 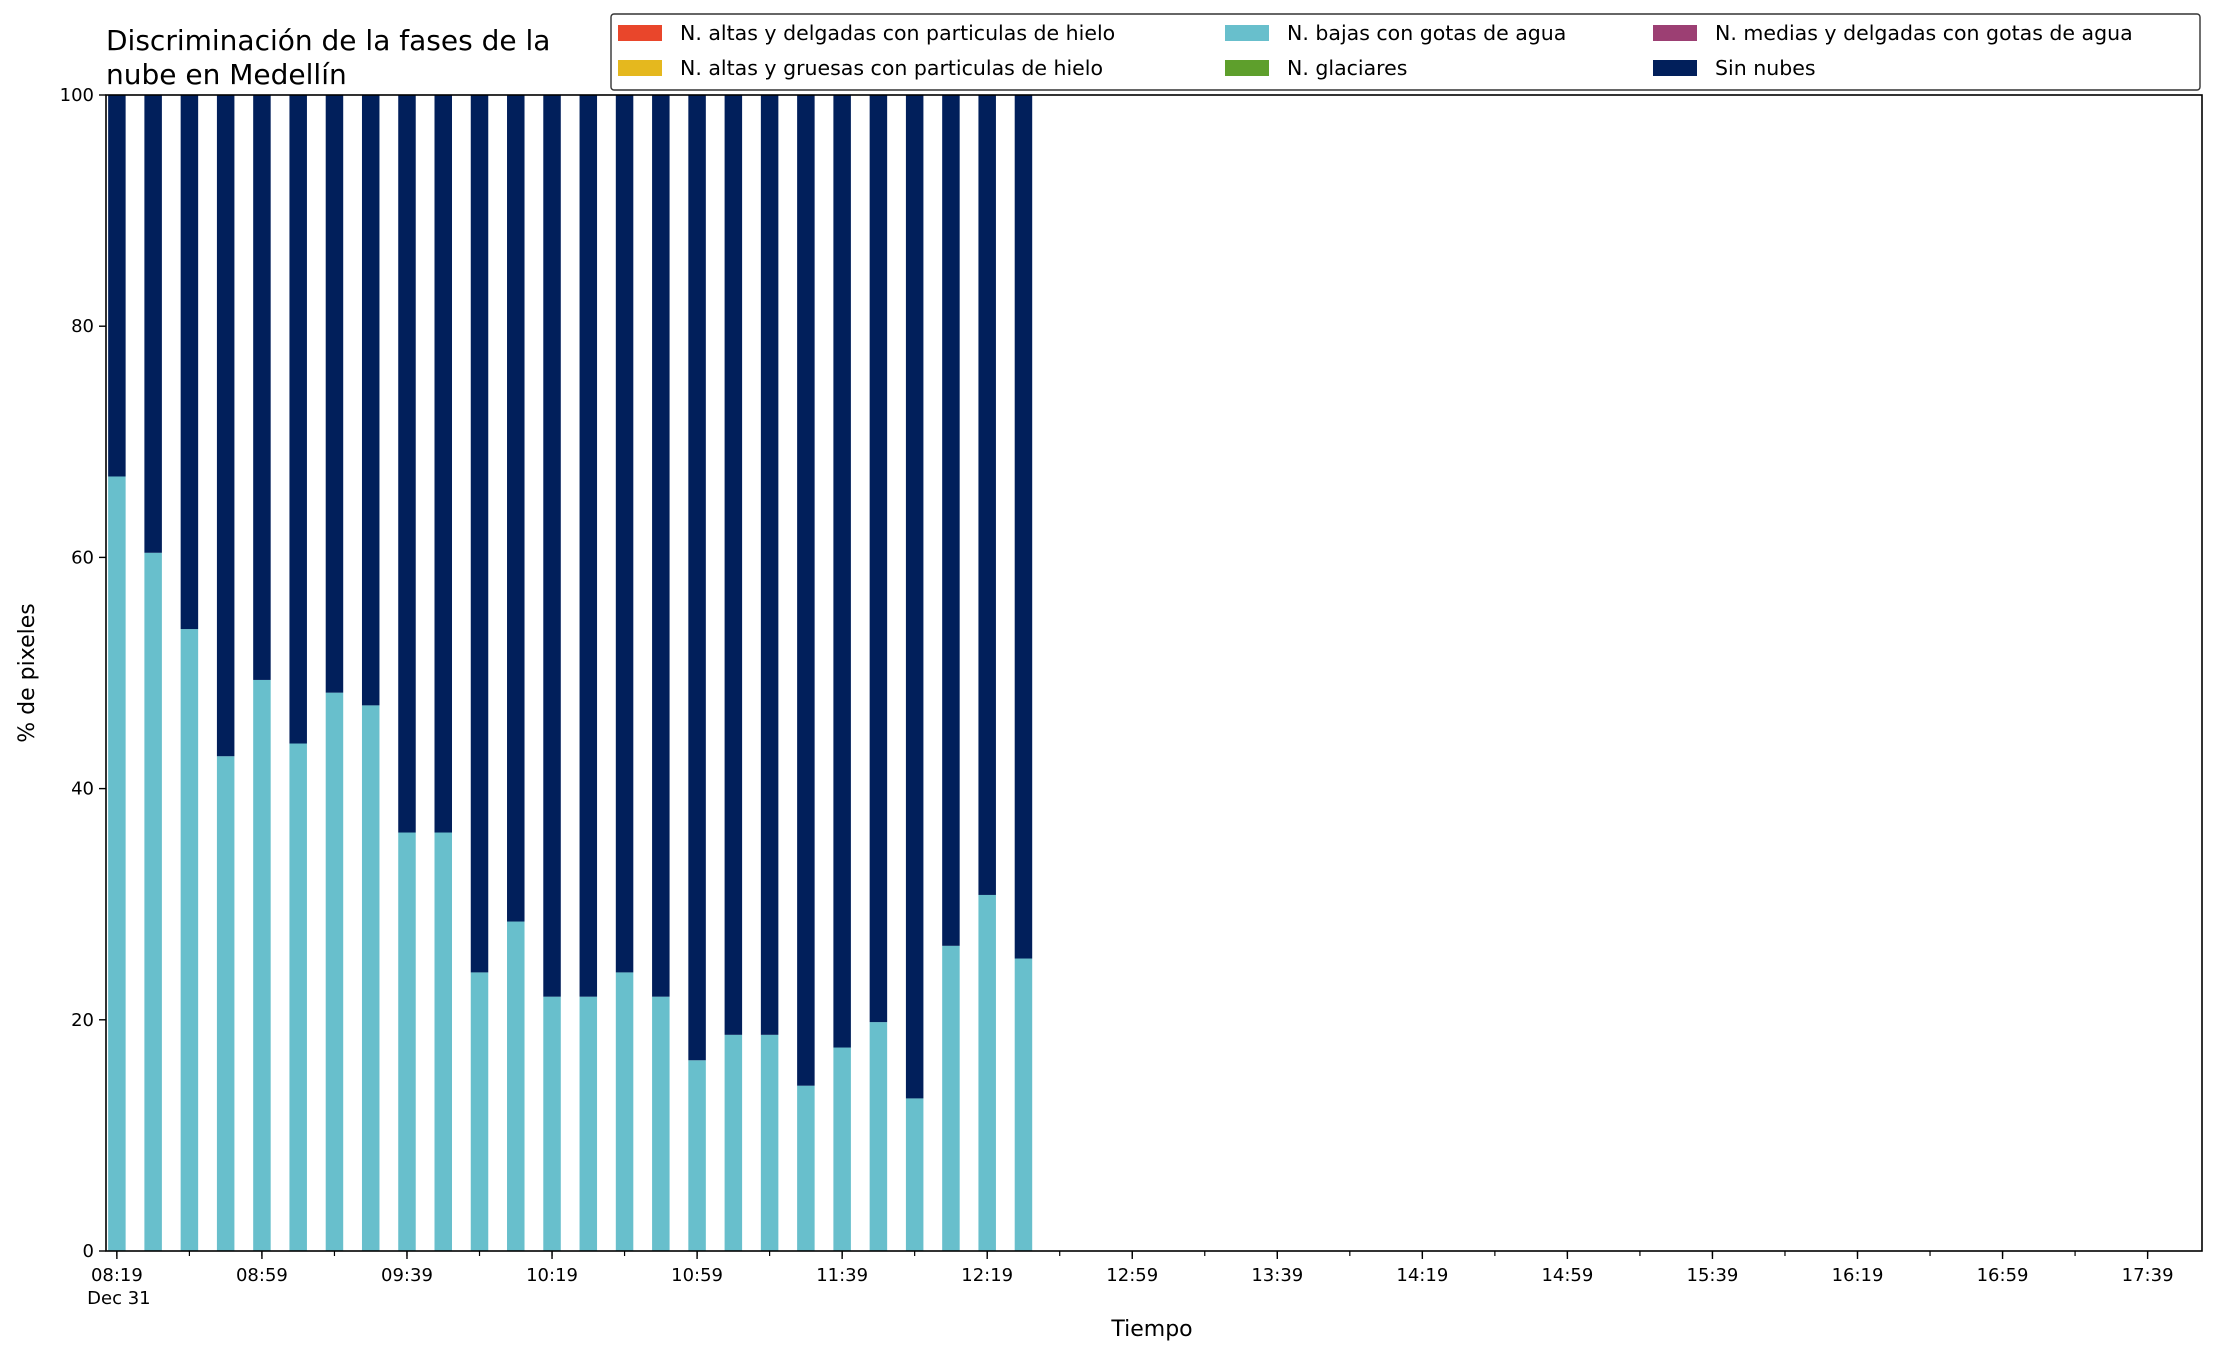 I want to click on y-tick-label: 100, so click(x=77, y=95).